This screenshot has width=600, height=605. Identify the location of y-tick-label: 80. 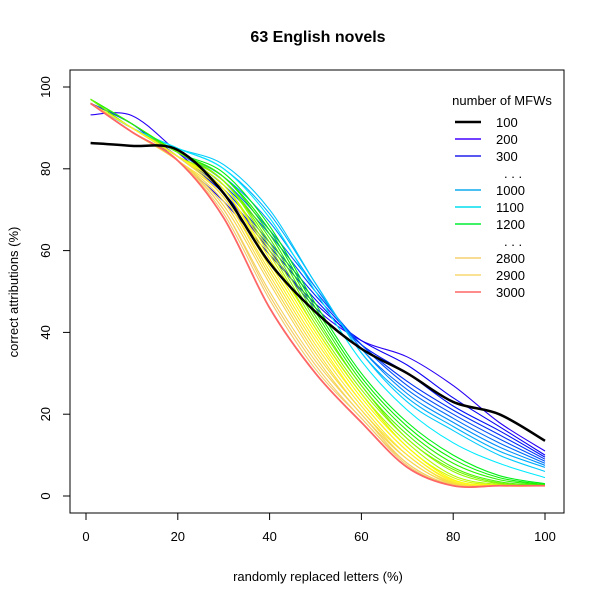
(45, 169).